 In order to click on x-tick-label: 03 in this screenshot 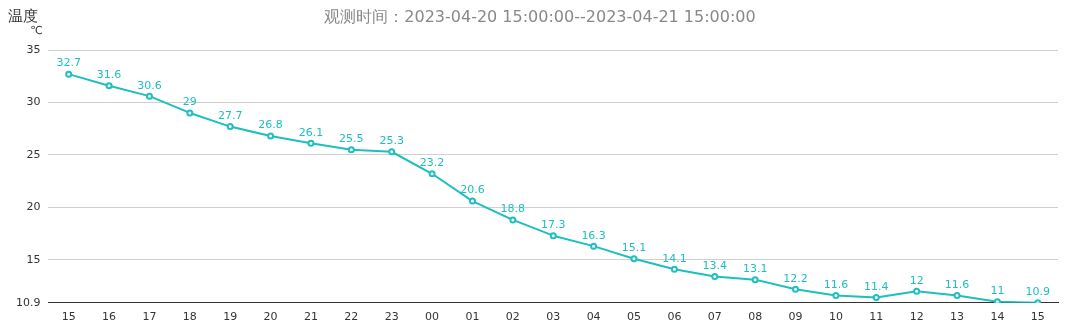, I will do `click(553, 317)`.